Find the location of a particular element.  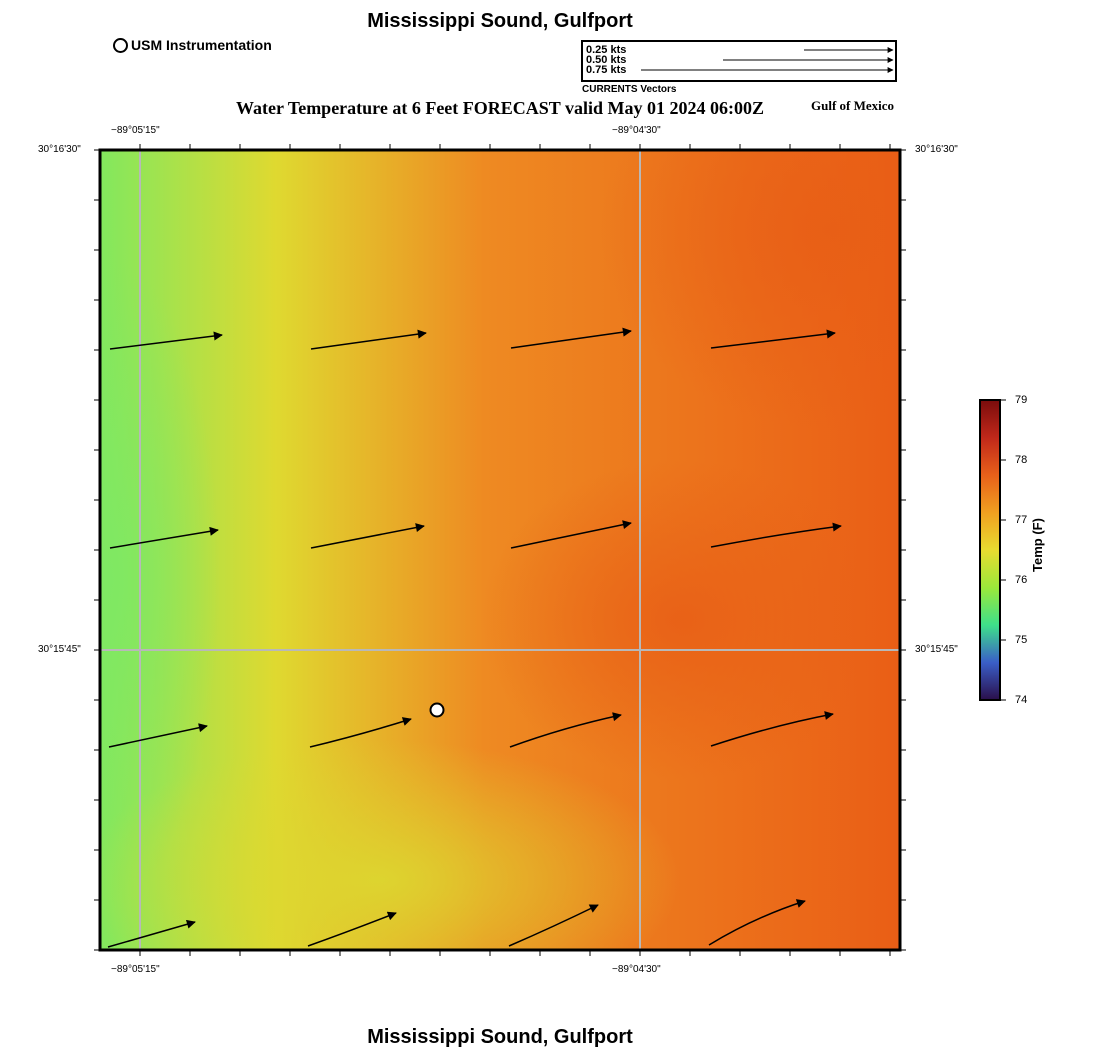

lon-label-bottom-2: −89°04'30" is located at coordinates (636, 969).